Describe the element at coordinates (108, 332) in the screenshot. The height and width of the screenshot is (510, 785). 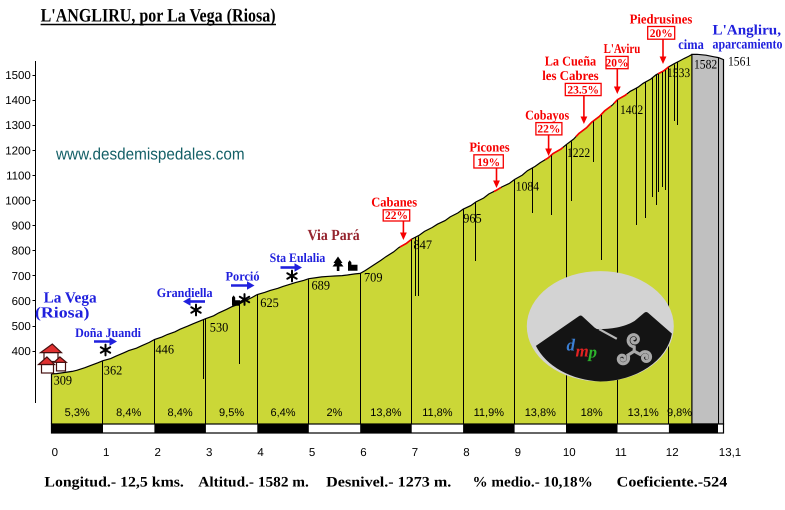
I see `svg-text: Doña Juandi` at that location.